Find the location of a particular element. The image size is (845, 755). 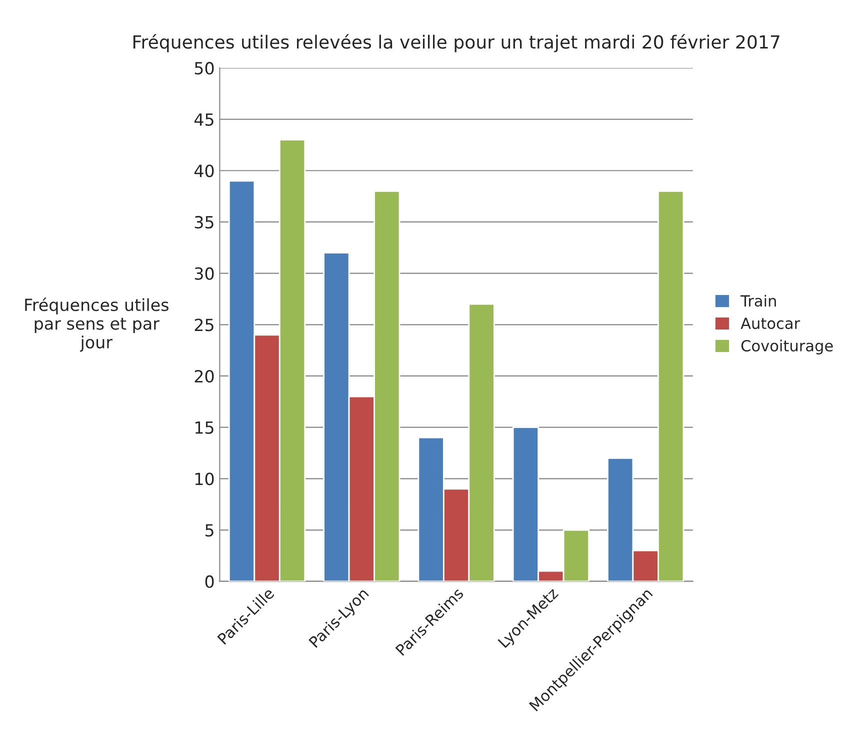

y-tick-label: 50 is located at coordinates (204, 68).